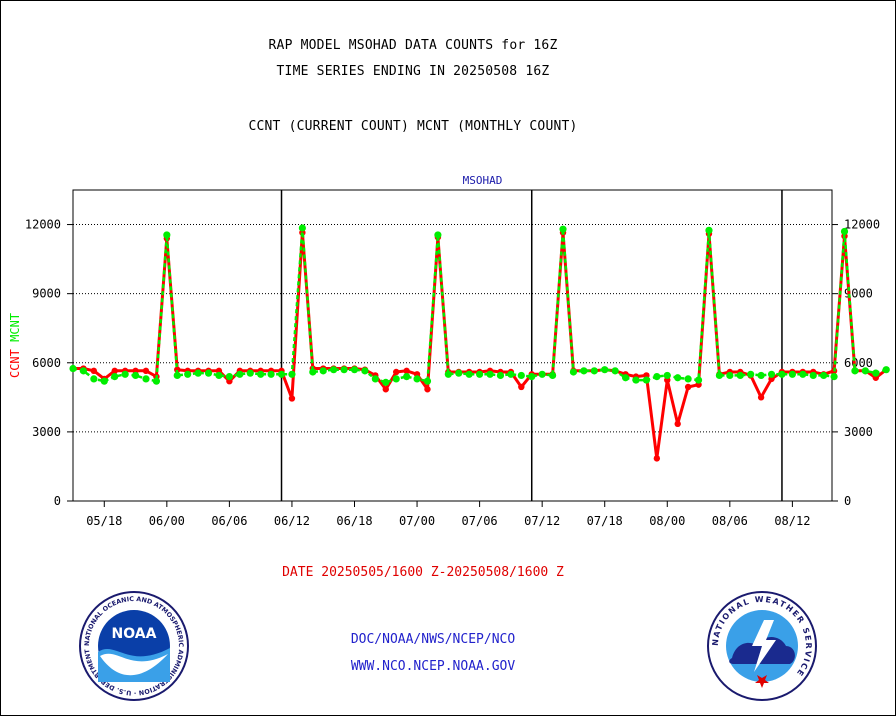  What do you see at coordinates (433, 666) in the screenshot?
I see `website-credit: WWW.NCO.NCEP.NOAA.GOV` at bounding box center [433, 666].